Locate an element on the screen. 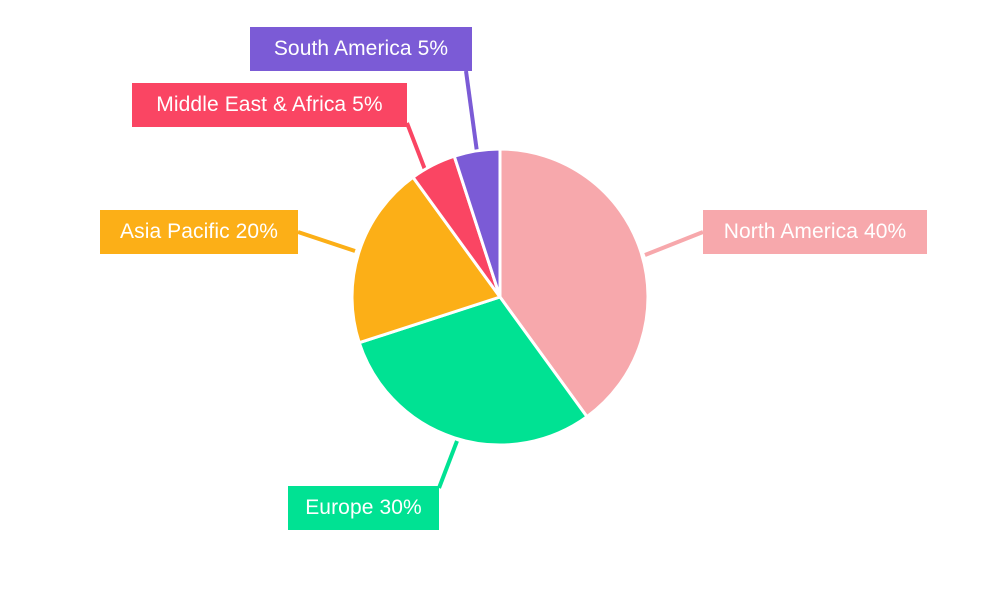 The image size is (1000, 600). pie-slice-label: Middle East & Africa 5% is located at coordinates (269, 105).